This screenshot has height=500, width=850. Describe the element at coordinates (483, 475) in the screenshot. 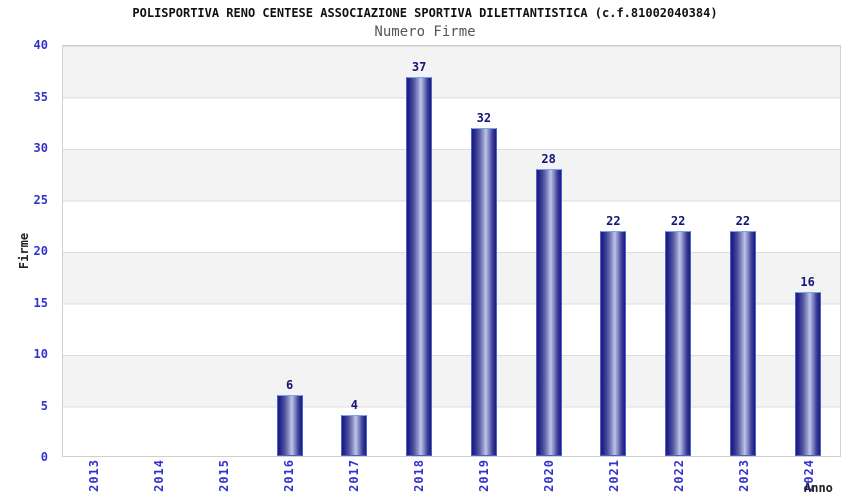

I see `x-tick-label-2019: 2019` at that location.